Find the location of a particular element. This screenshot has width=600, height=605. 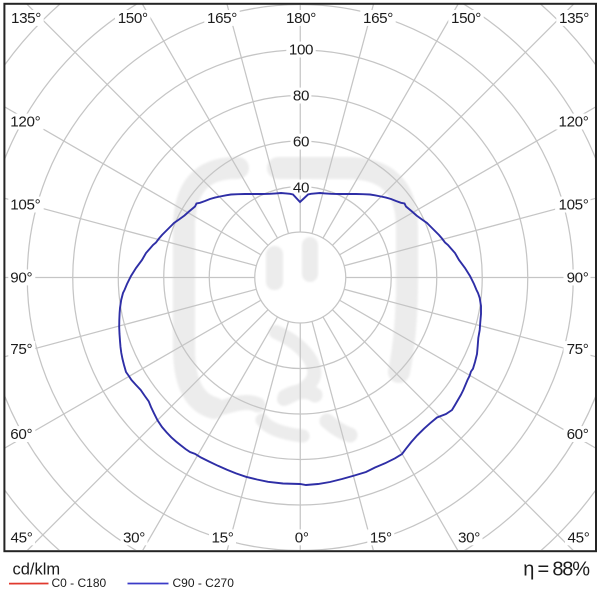

svg-text: 80 is located at coordinates (301, 96).